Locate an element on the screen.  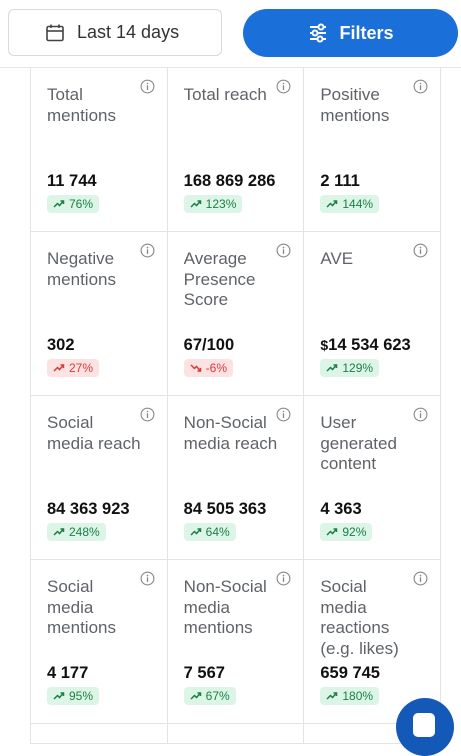
metric-label: Social media reactions (e.g. likes) is located at coordinates (359, 617).